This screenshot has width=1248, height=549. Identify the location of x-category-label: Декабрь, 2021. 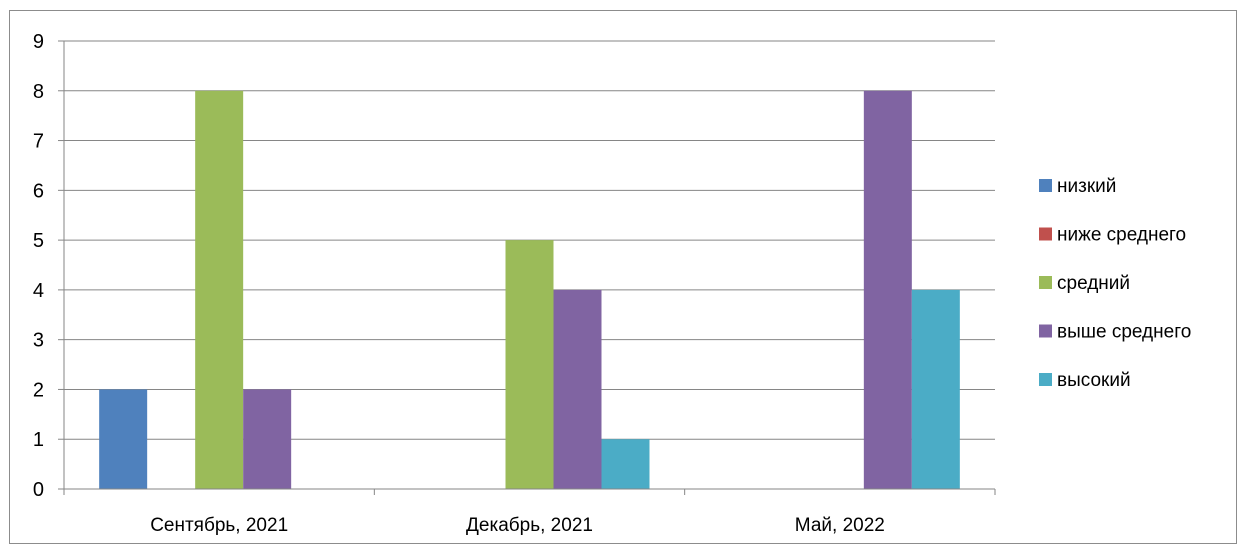
(529, 525).